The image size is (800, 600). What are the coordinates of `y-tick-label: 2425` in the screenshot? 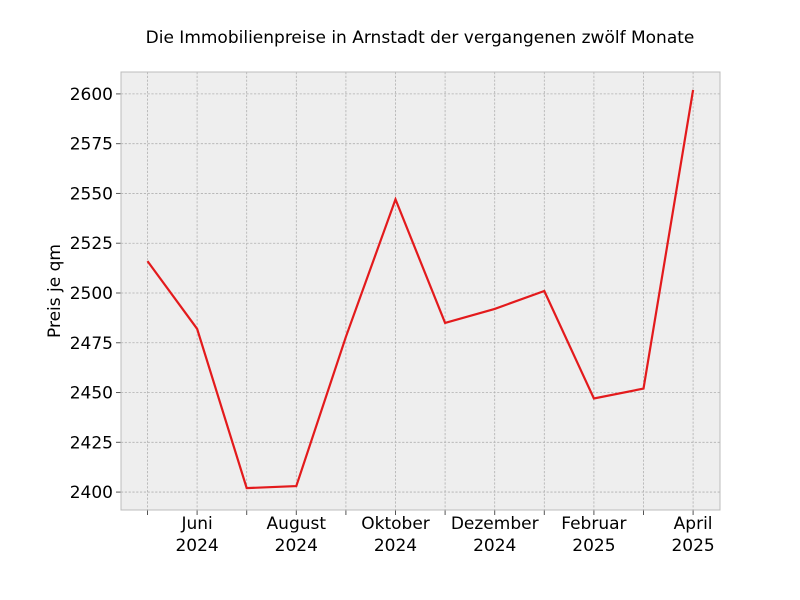 It's located at (91, 443).